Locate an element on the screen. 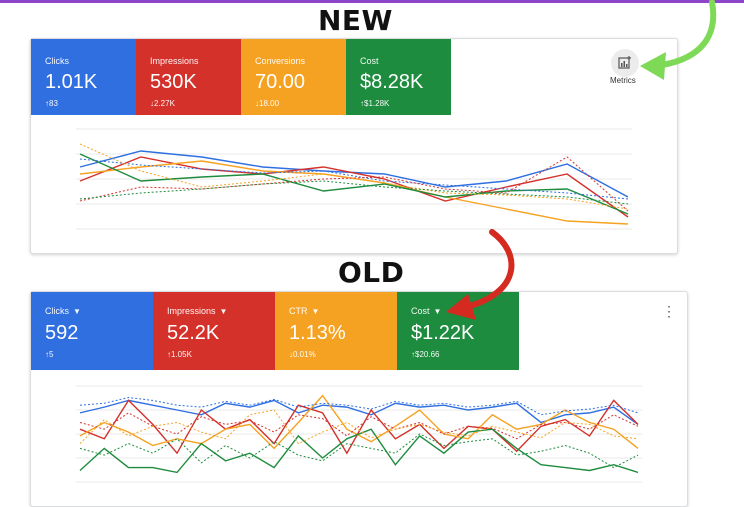 The height and width of the screenshot is (507, 744). tile-change: ↑$1.28K is located at coordinates (375, 103).